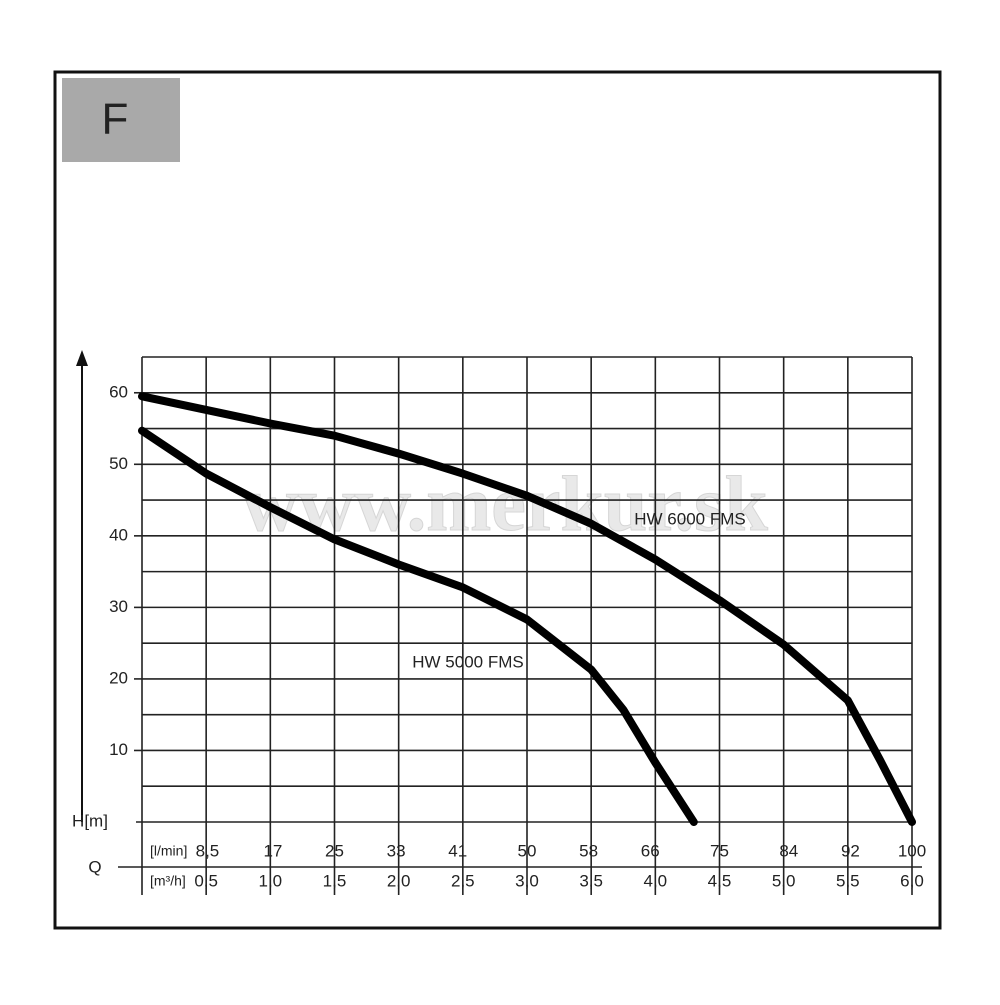 Image resolution: width=1000 pixels, height=1005 pixels. I want to click on series-label: HW 5000 FMS, so click(467, 661).